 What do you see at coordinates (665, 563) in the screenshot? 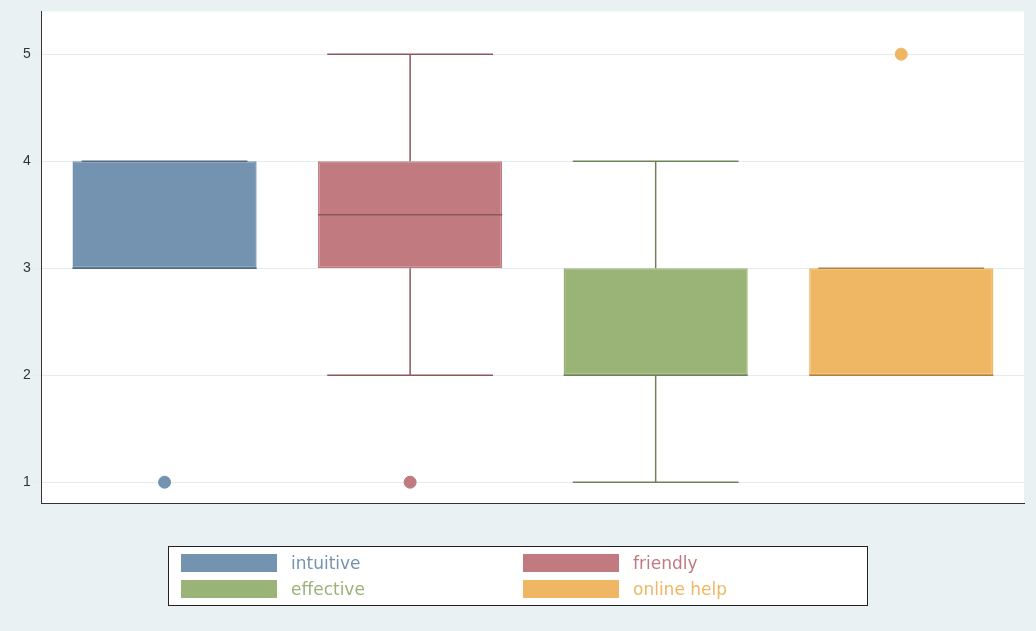
I see `text: friendly` at bounding box center [665, 563].